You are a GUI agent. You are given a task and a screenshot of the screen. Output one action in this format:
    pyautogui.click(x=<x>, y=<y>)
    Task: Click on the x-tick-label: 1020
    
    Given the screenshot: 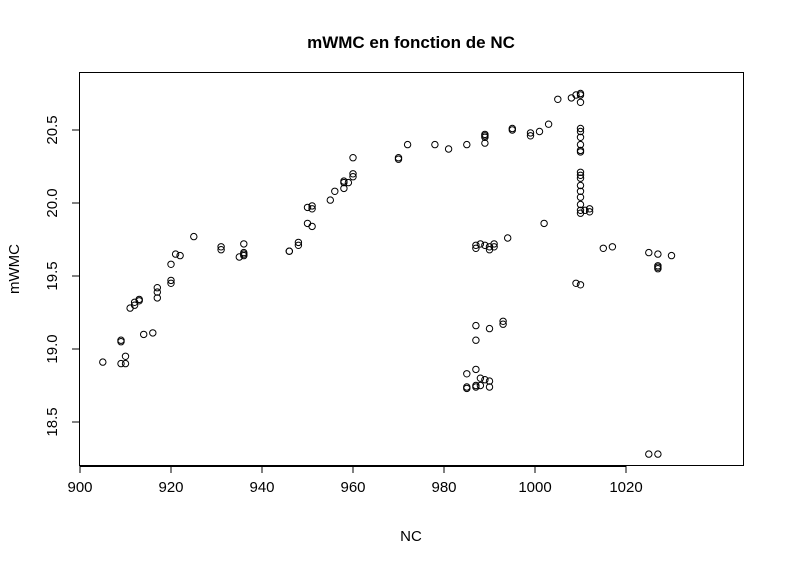 What is the action you would take?
    pyautogui.click(x=625, y=487)
    